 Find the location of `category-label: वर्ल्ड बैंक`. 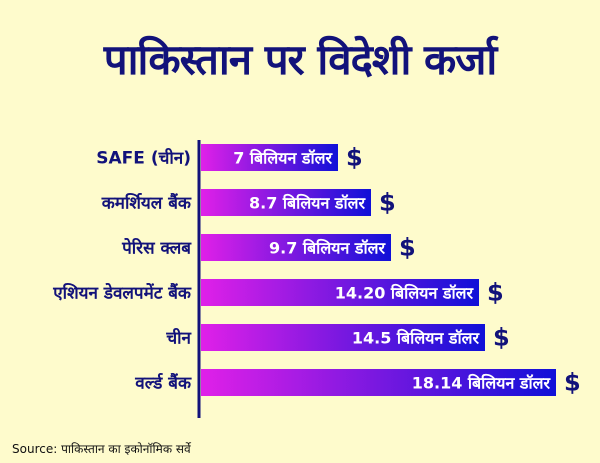

category-label: वर्ल्ड बैंक is located at coordinates (163, 383).